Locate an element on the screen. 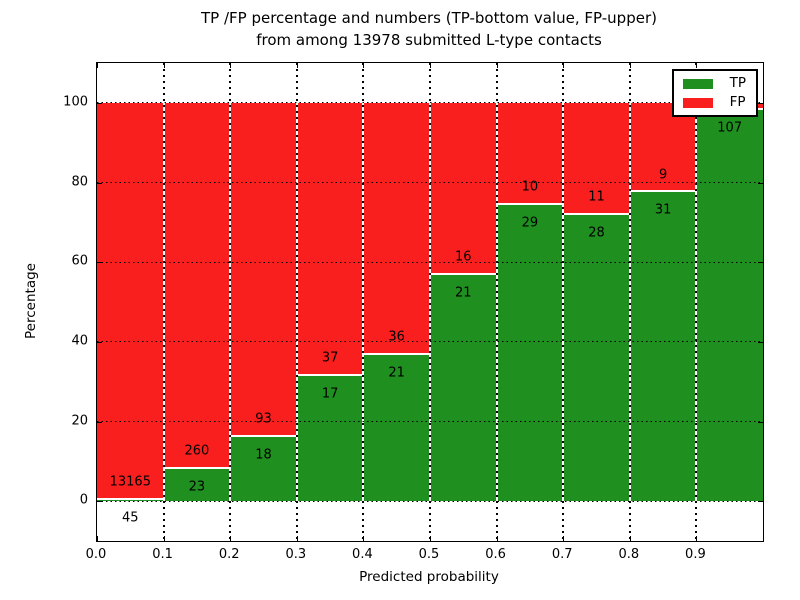 The width and height of the screenshot is (800, 600). y-axis-tick-labels: 0 20 40 60 80 100 is located at coordinates (63, 301).